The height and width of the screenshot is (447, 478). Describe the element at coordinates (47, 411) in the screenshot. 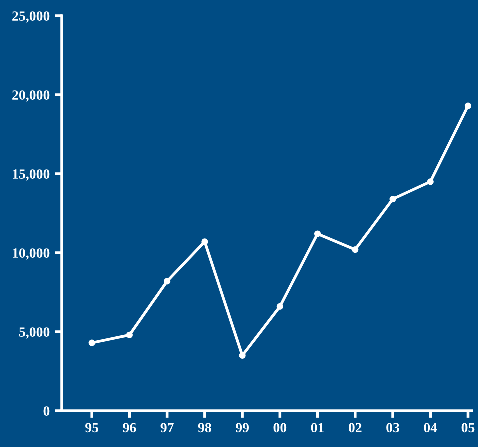

I see `y-tick-label: 0` at that location.